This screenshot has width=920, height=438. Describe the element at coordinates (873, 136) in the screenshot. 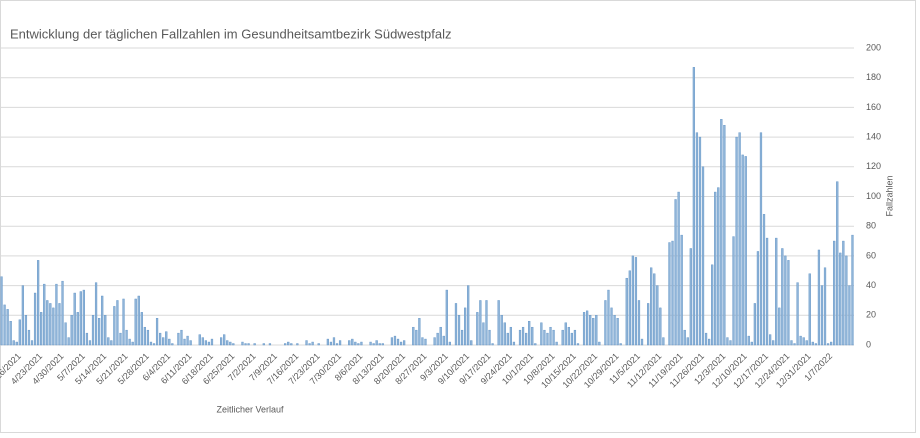

I see `y-tick-label: 140` at that location.